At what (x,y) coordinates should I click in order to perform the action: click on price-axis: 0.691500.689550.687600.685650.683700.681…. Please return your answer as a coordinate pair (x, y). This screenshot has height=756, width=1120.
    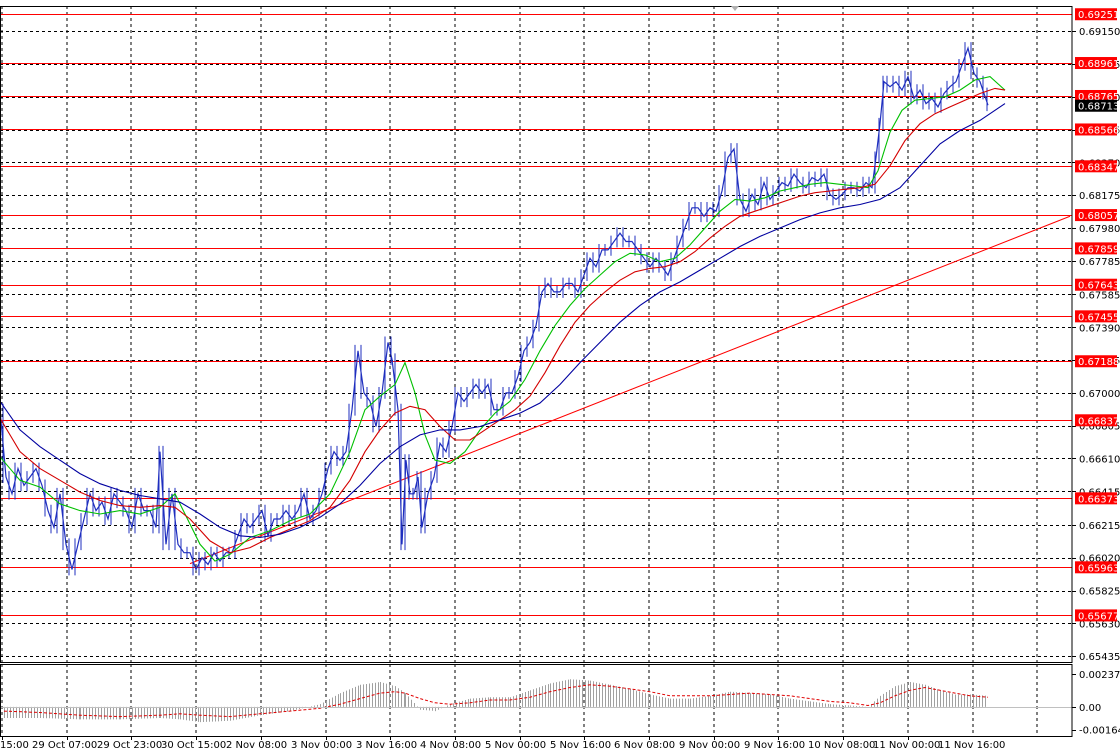
    Looking at the image, I should click on (1096, 372).